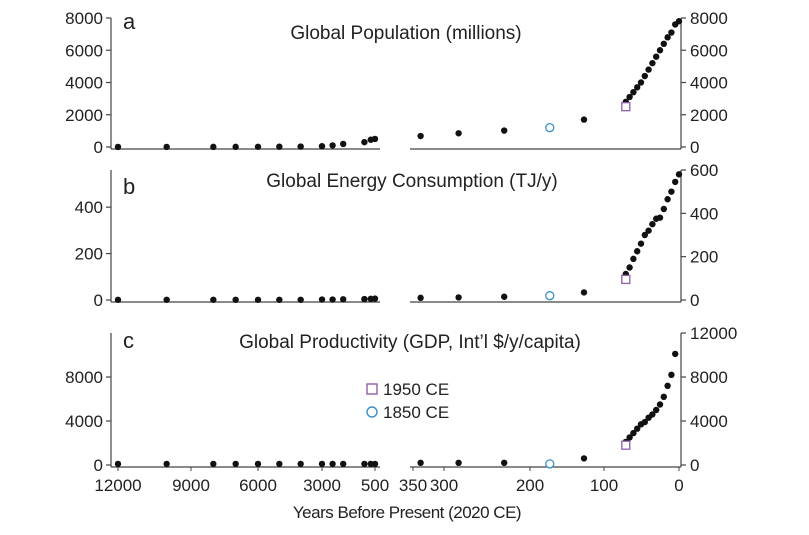 This screenshot has width=809, height=535. What do you see at coordinates (128, 340) in the screenshot?
I see `panel-letter: c` at bounding box center [128, 340].